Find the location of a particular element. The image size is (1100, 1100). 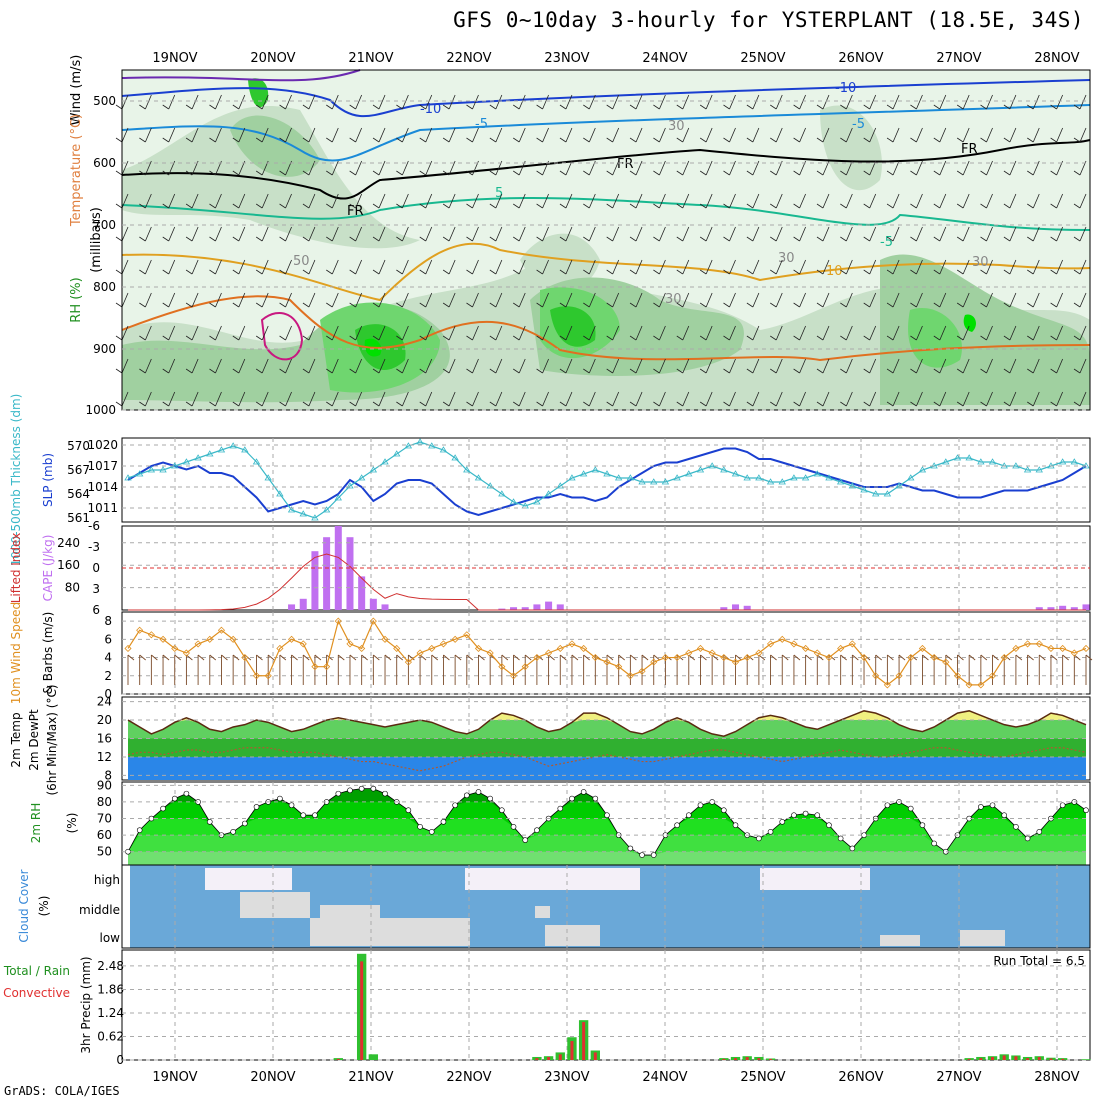

dewpoint-line is located at coordinates (607, 759).